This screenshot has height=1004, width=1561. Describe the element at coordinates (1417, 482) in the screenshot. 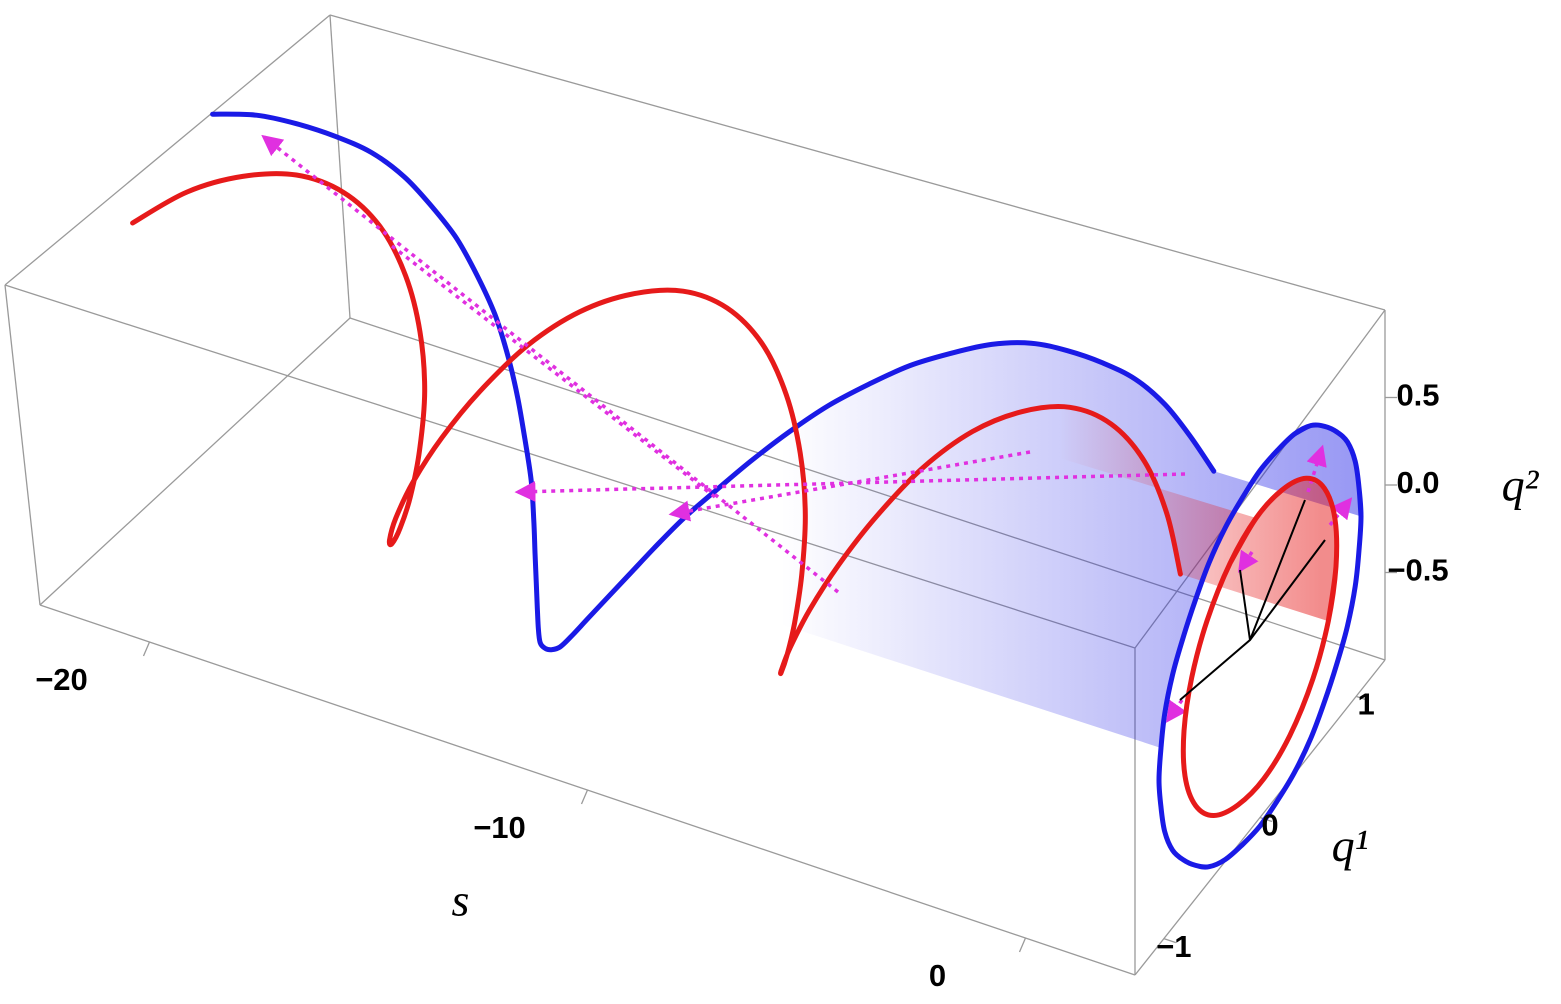

I see `q2-tick-label: 0.0` at that location.